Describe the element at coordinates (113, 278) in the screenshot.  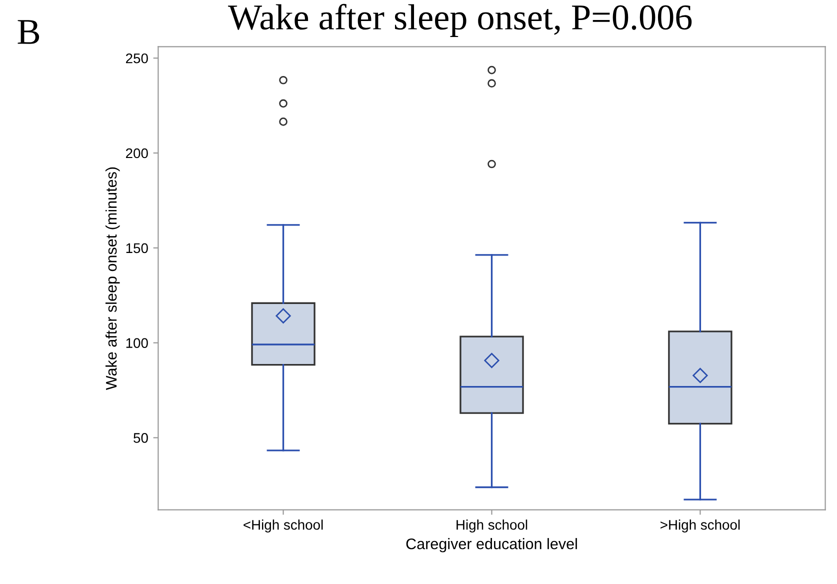
I see `y-axis-title: Wake after sleep onset (minutes)` at that location.